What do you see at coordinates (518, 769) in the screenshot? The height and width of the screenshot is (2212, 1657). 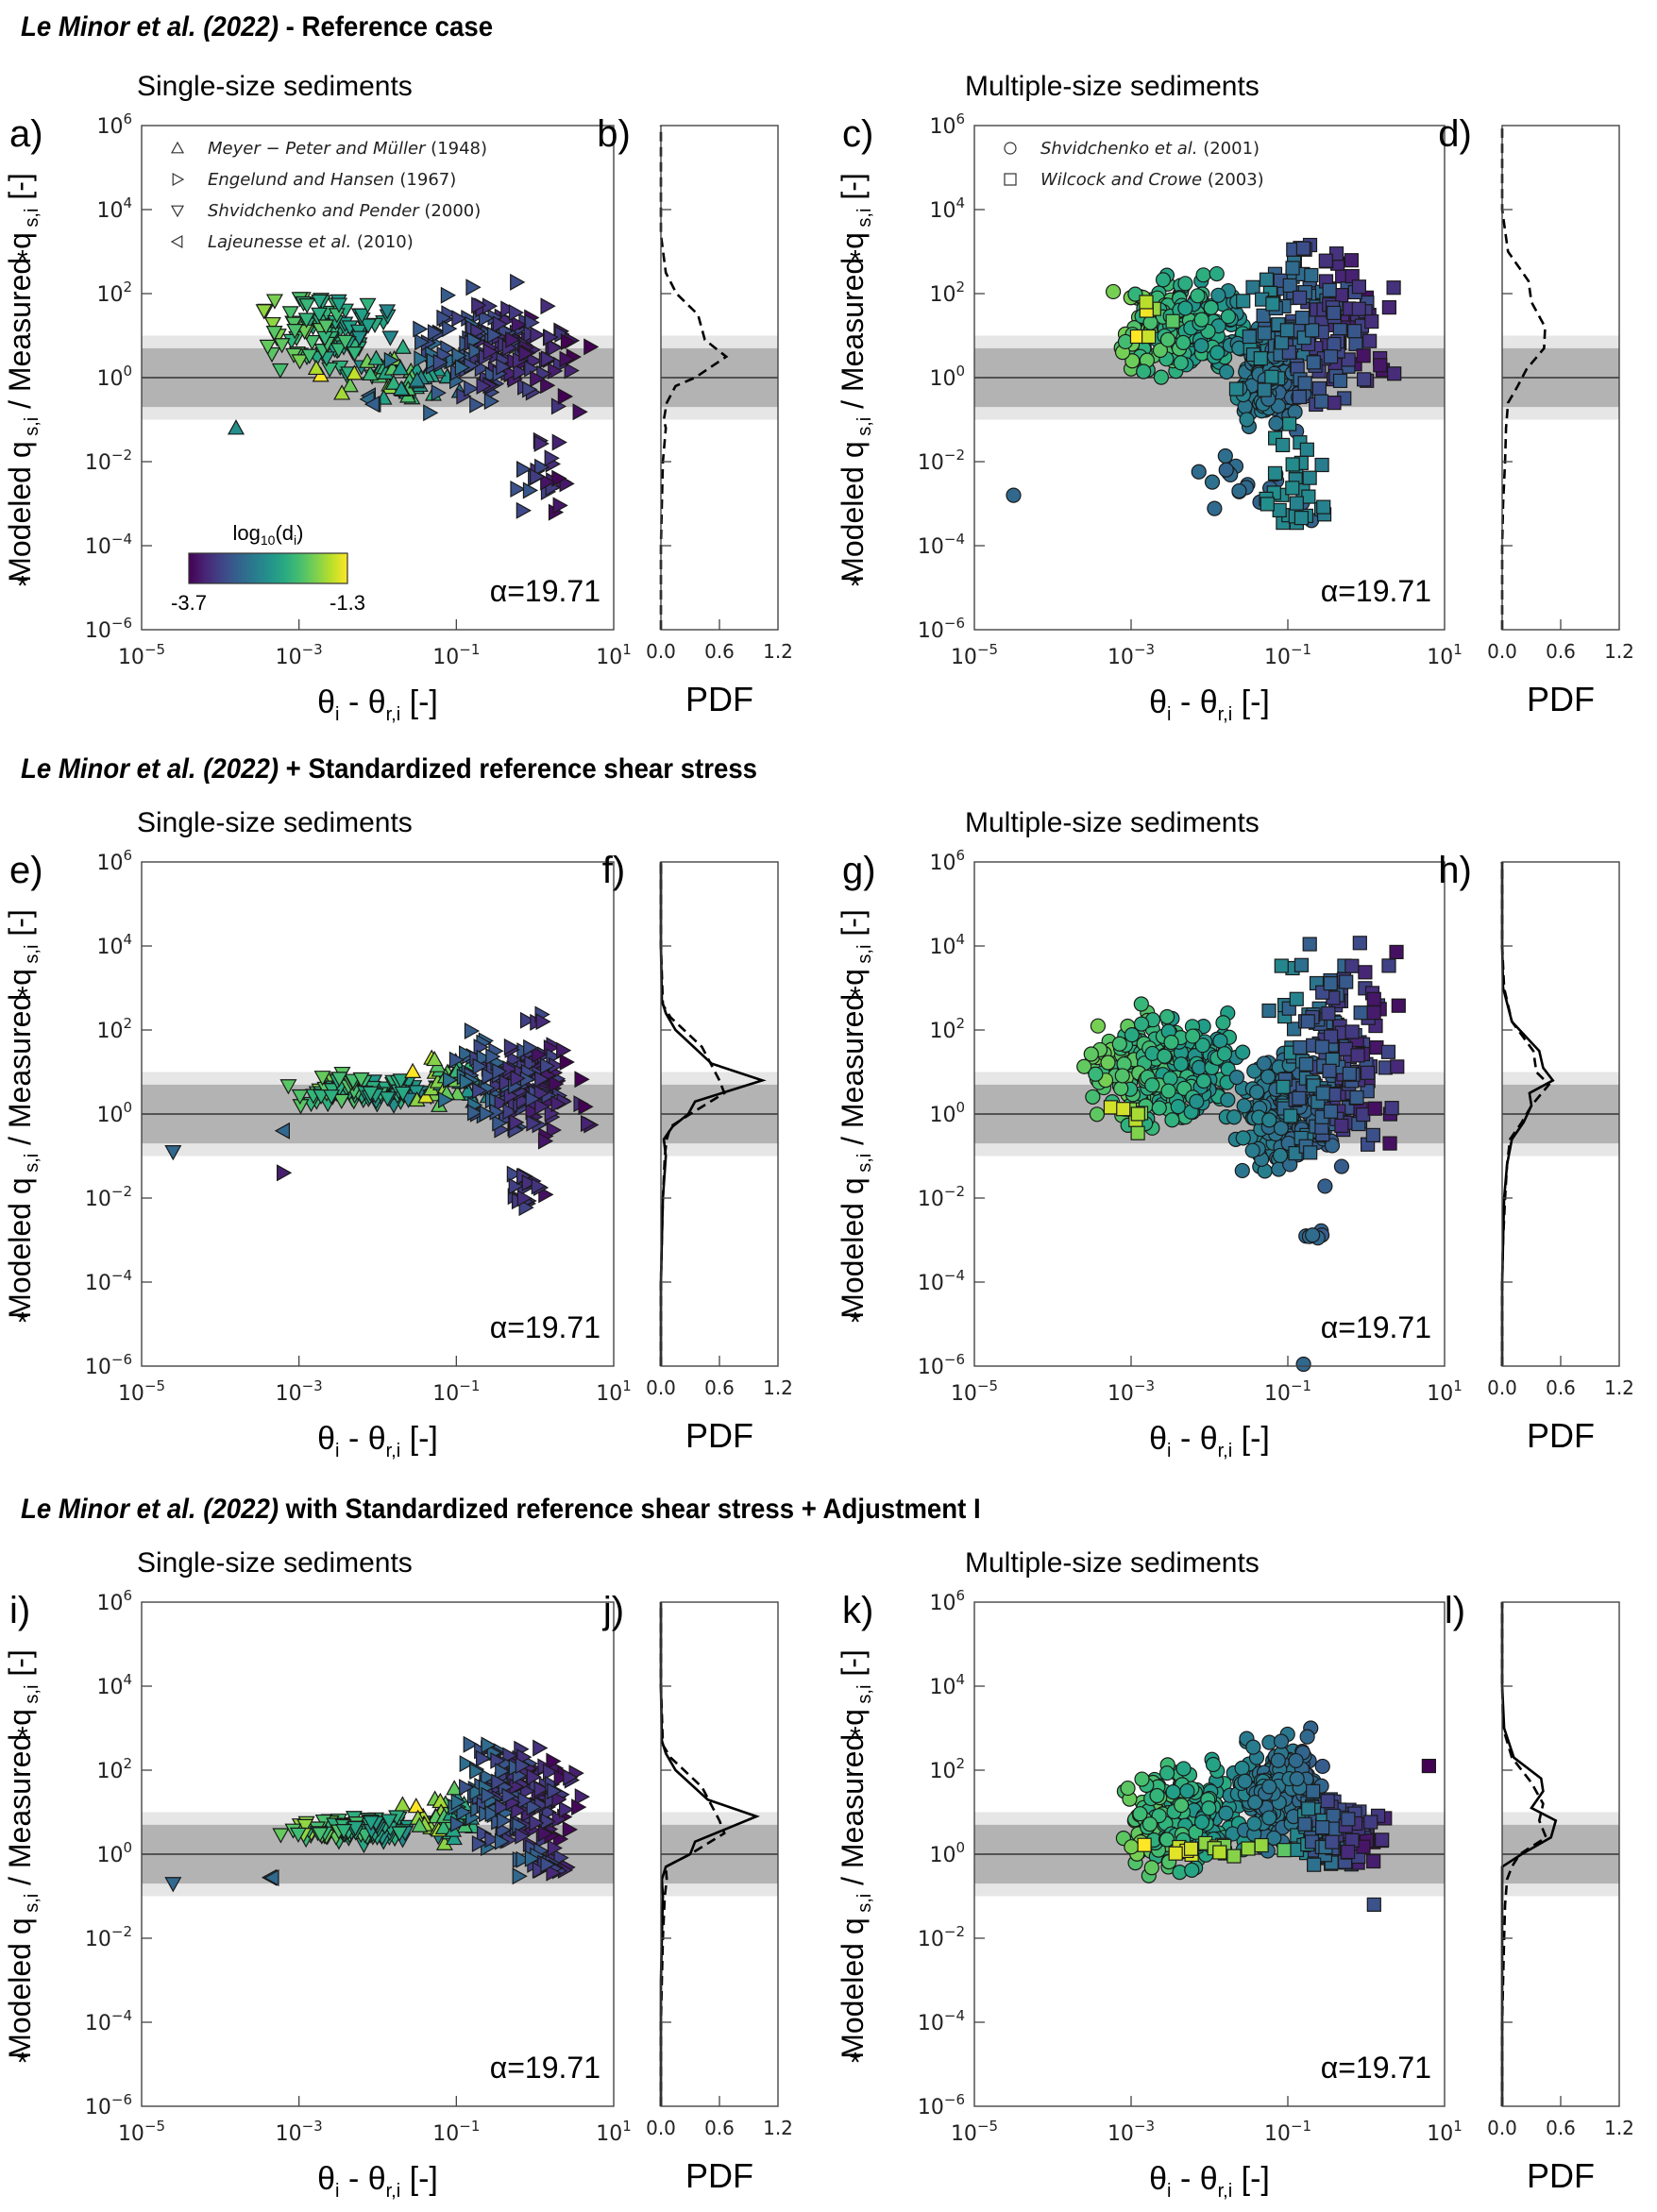 I see `section-title-rest: + Standardized reference shear stress` at bounding box center [518, 769].